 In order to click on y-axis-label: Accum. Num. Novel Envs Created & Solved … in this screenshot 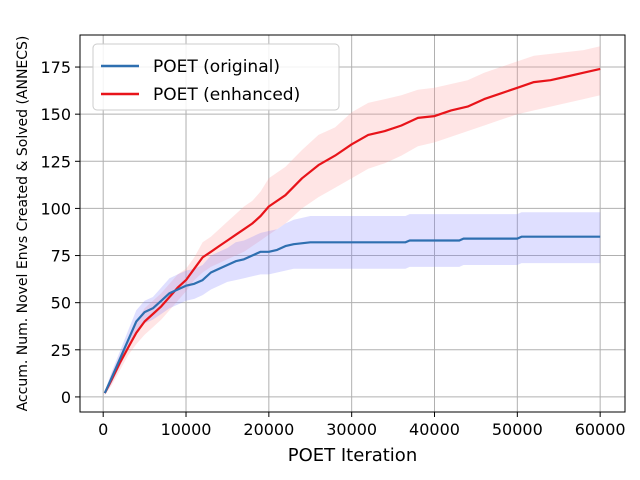, I will do `click(23, 224)`.